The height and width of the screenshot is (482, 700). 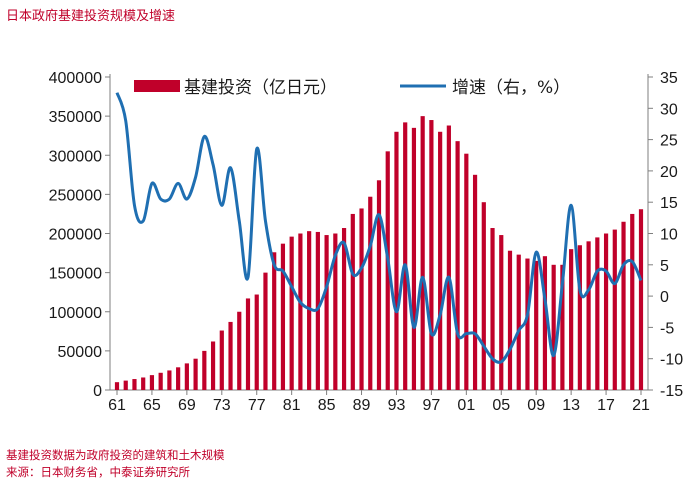 What do you see at coordinates (222, 405) in the screenshot?
I see `x-tick-label: 73` at bounding box center [222, 405].